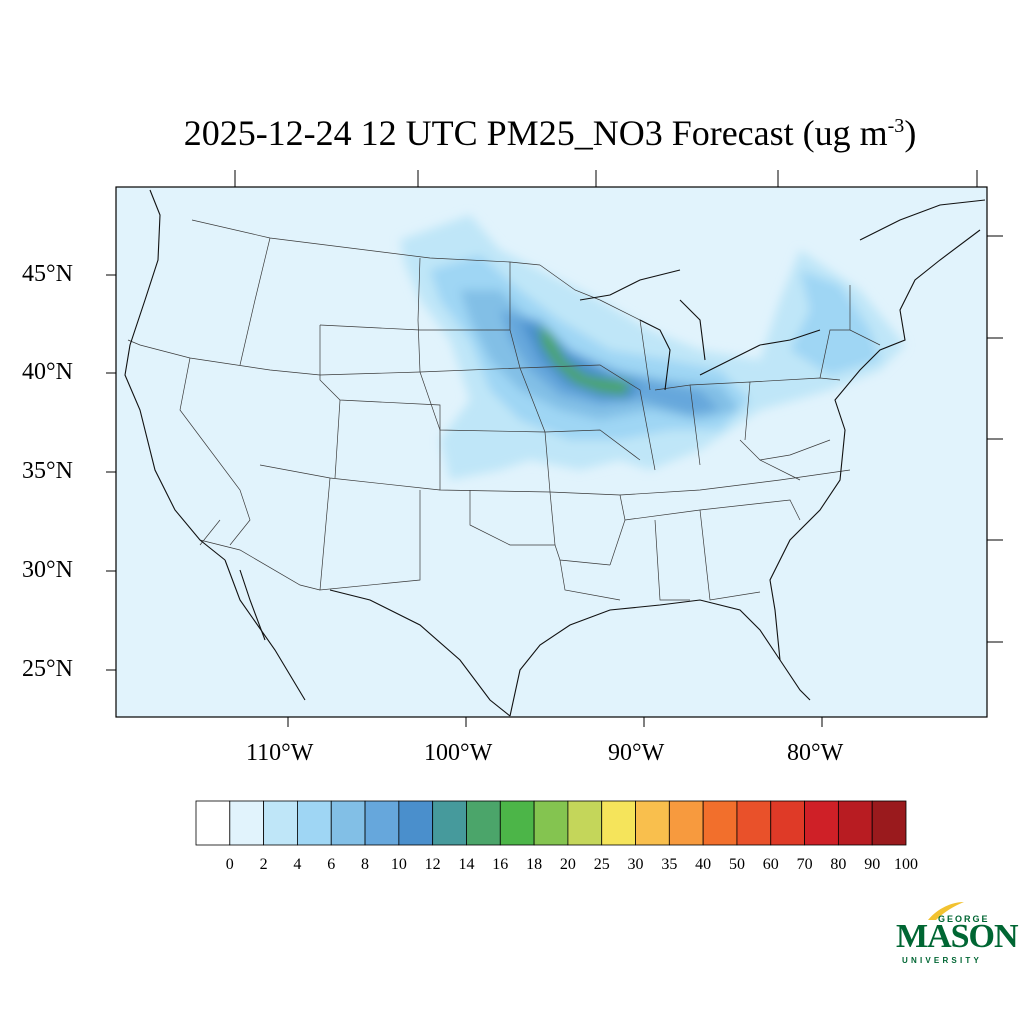 Image resolution: width=1024 pixels, height=1024 pixels. Describe the element at coordinates (636, 753) in the screenshot. I see `lon-label-90: 90°W` at that location.